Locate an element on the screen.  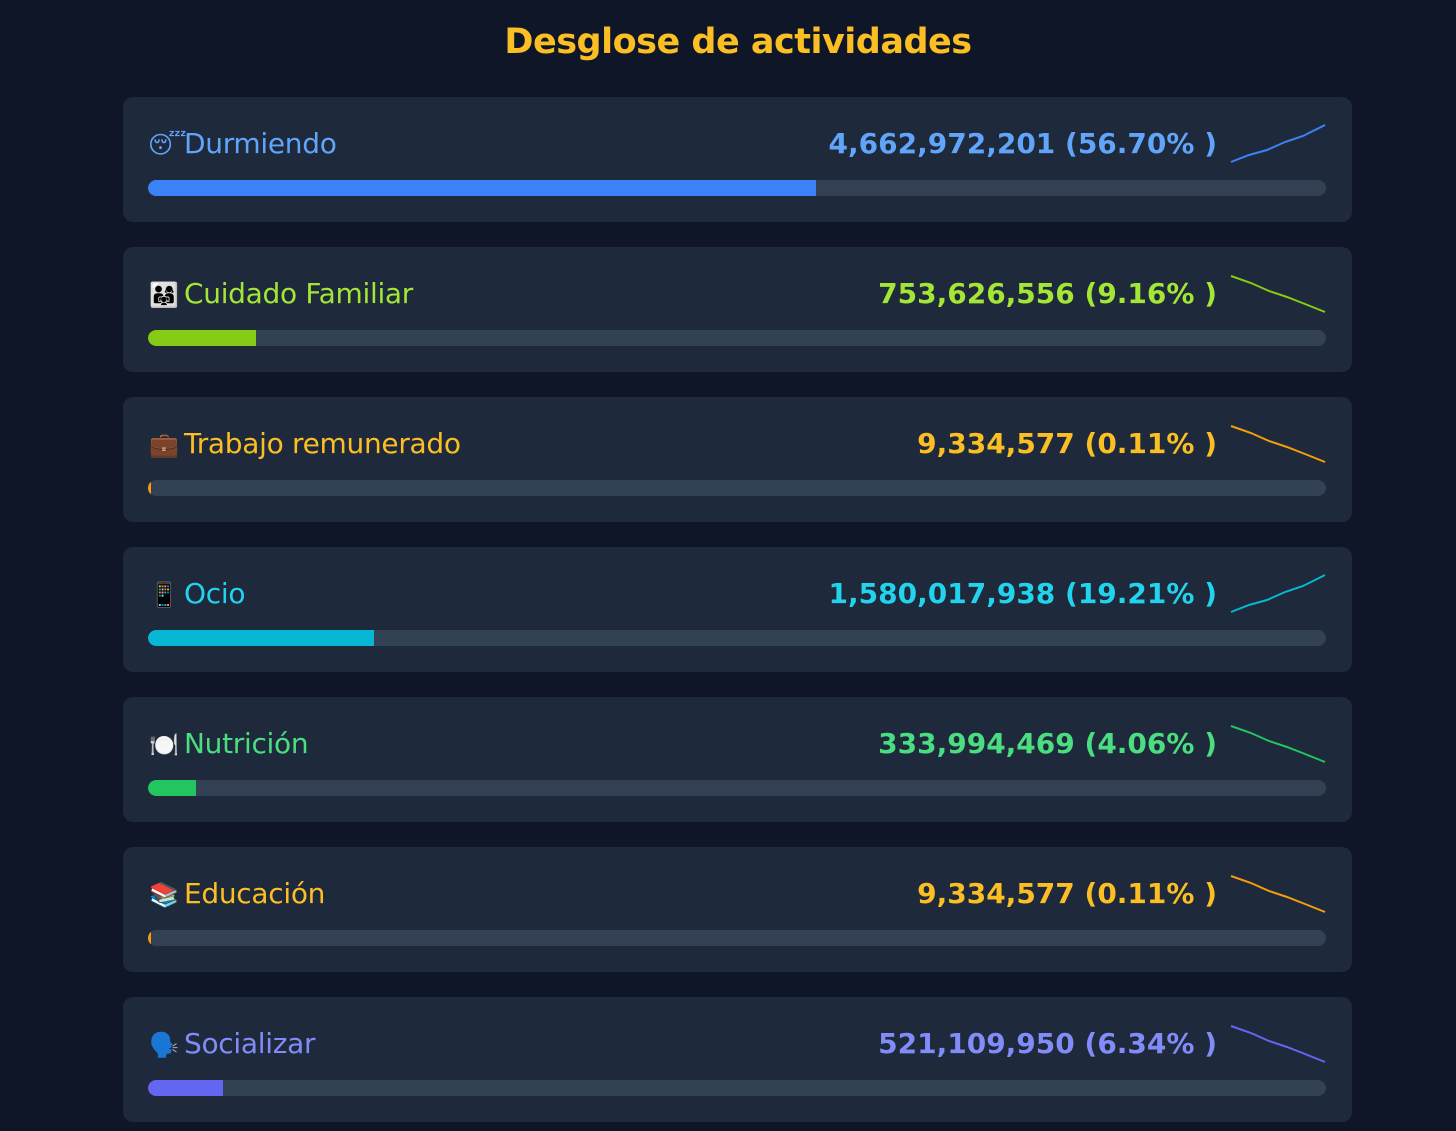
books-icon: 📚 is located at coordinates (164, 895).